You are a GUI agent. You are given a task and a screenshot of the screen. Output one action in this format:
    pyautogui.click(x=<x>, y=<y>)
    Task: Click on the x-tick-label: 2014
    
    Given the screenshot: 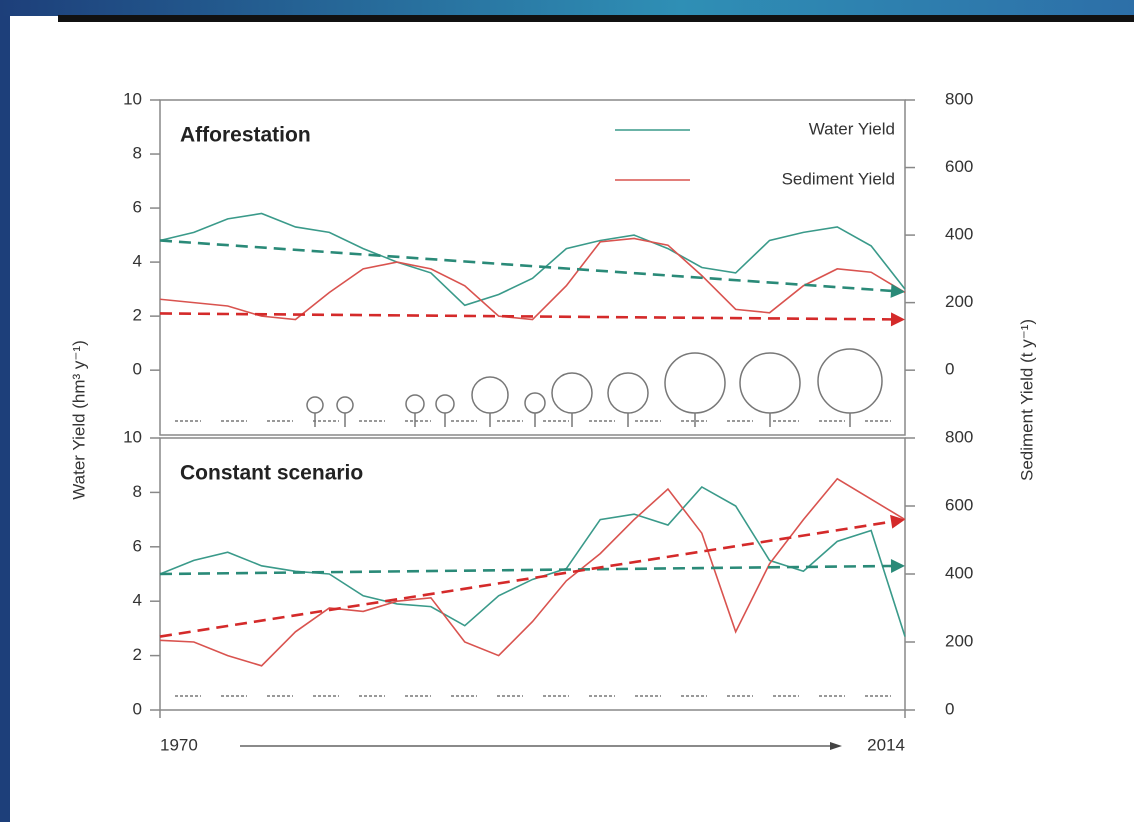 What is the action you would take?
    pyautogui.click(x=886, y=744)
    